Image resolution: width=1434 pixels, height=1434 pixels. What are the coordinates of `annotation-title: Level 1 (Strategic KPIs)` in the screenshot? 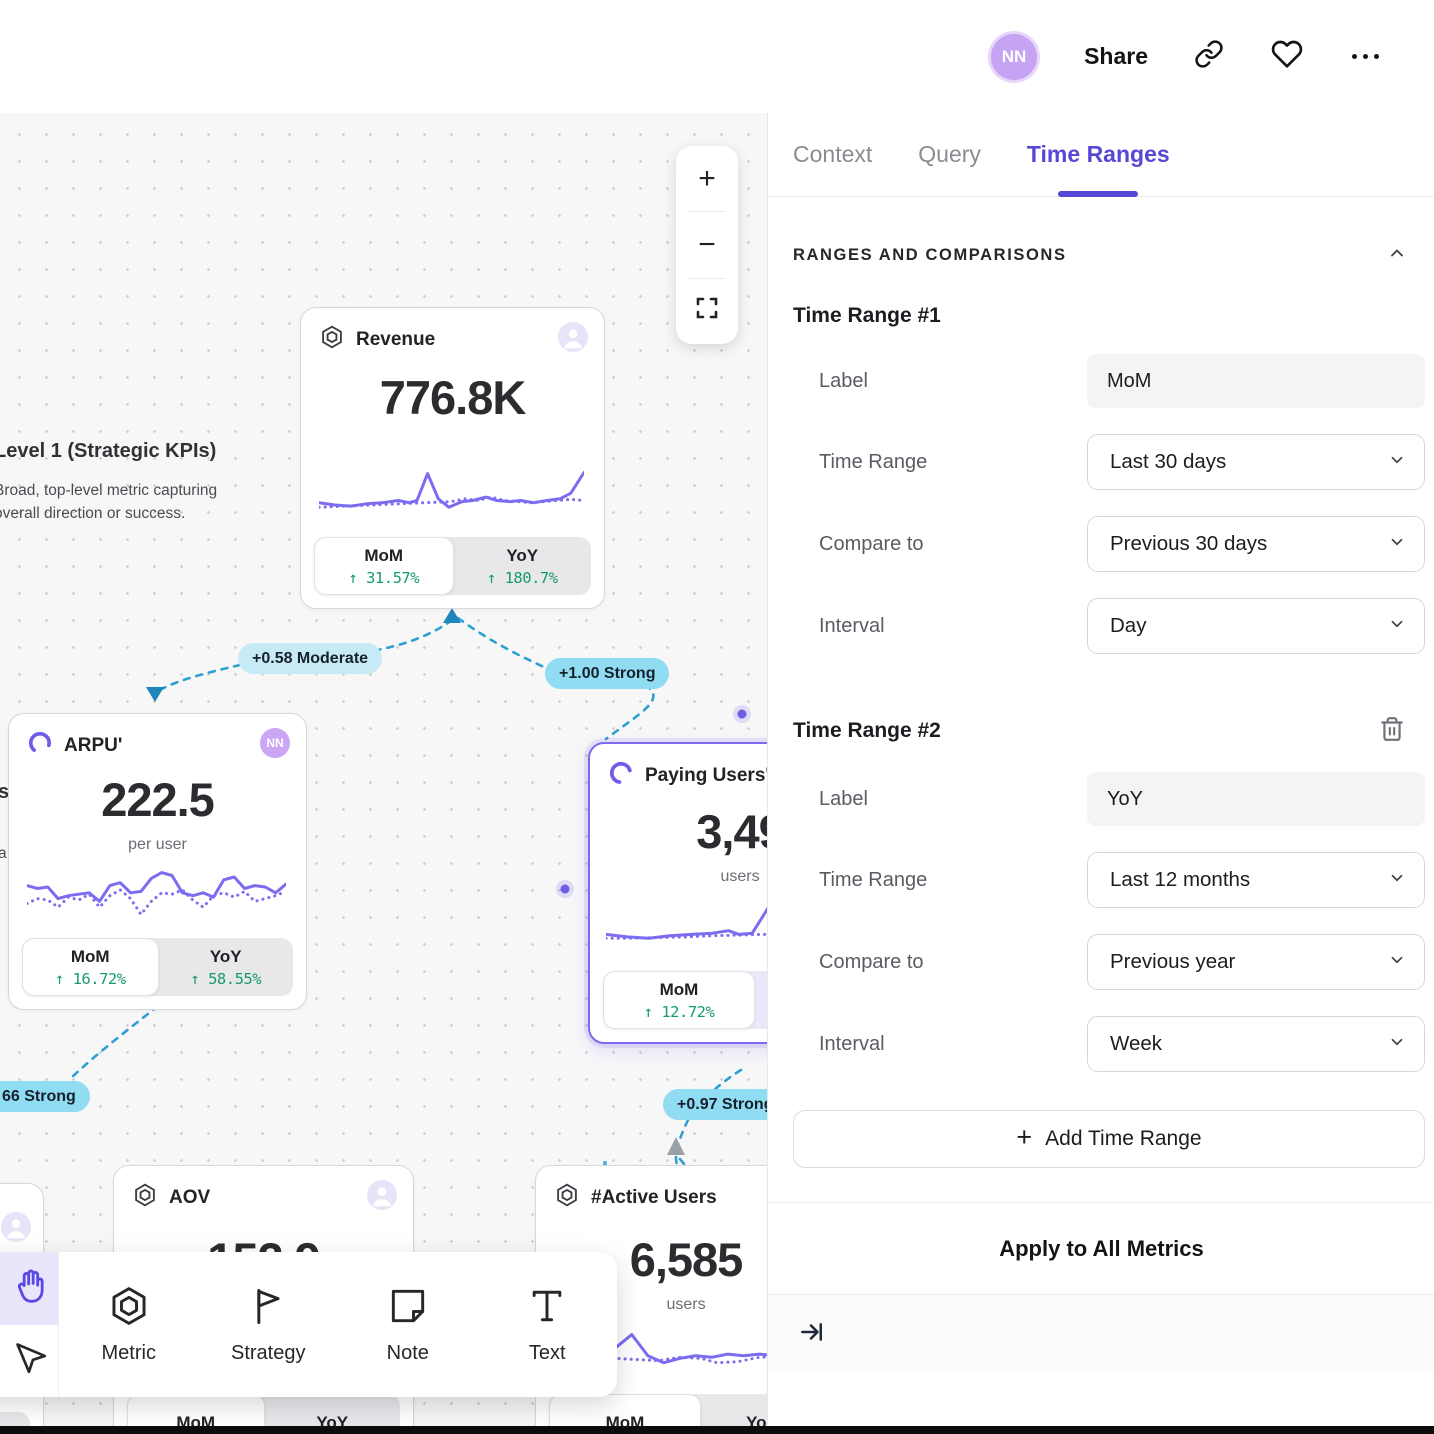 It's located at (108, 451).